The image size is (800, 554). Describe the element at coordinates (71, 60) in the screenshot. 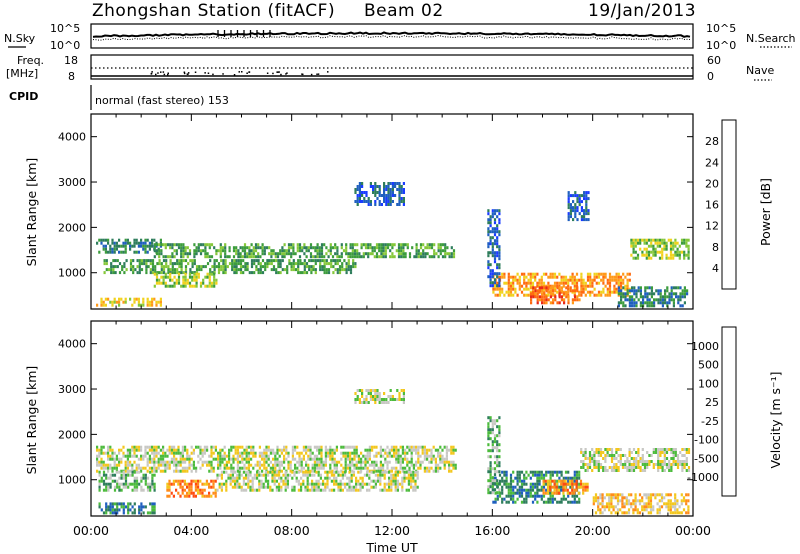

I see `freq-tick-top: 18` at that location.